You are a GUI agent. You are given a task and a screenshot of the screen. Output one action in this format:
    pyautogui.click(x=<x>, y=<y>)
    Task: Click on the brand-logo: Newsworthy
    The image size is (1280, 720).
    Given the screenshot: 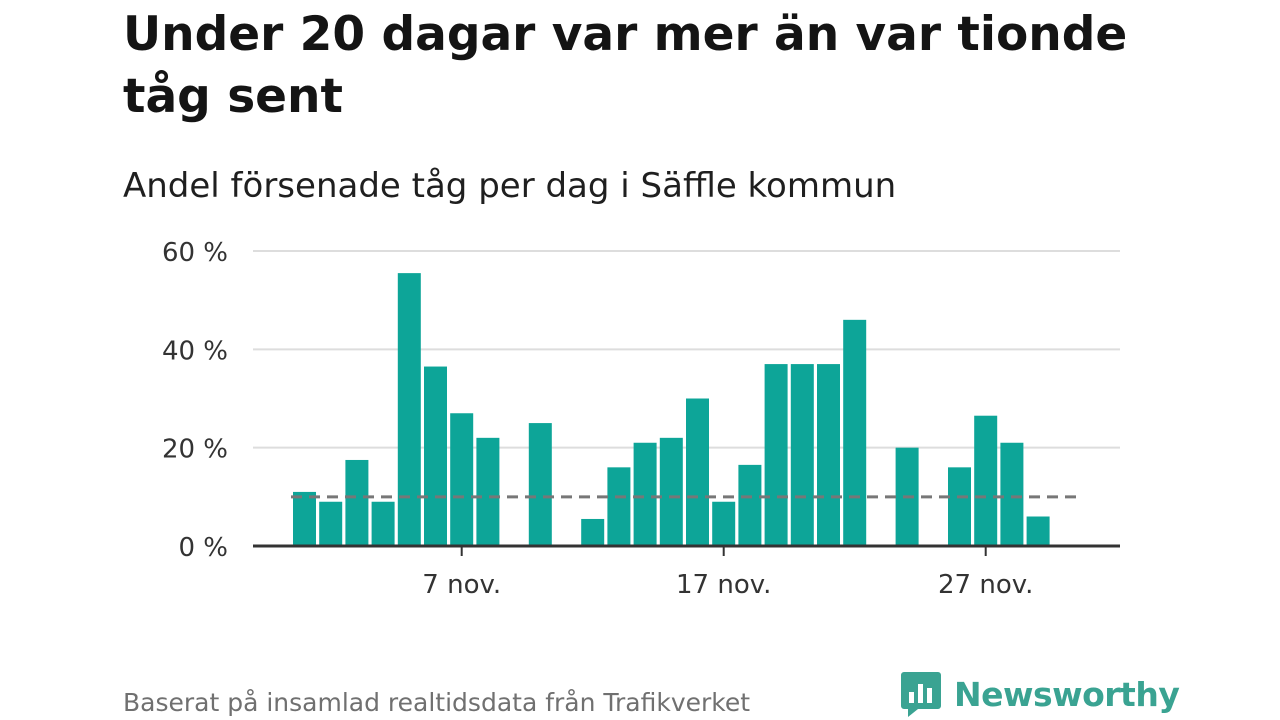 What is the action you would take?
    pyautogui.click(x=1040, y=694)
    